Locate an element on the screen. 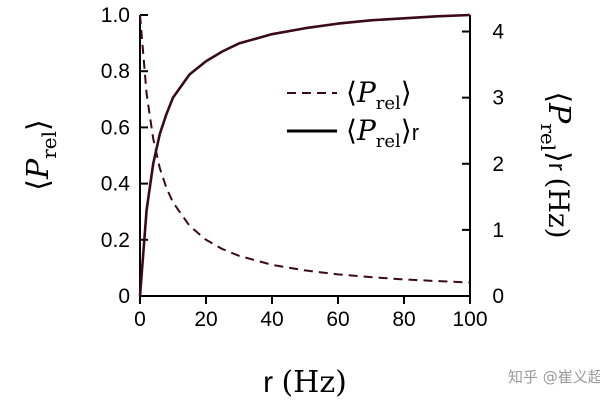  y-right-tick-label: 4 is located at coordinates (498, 32).